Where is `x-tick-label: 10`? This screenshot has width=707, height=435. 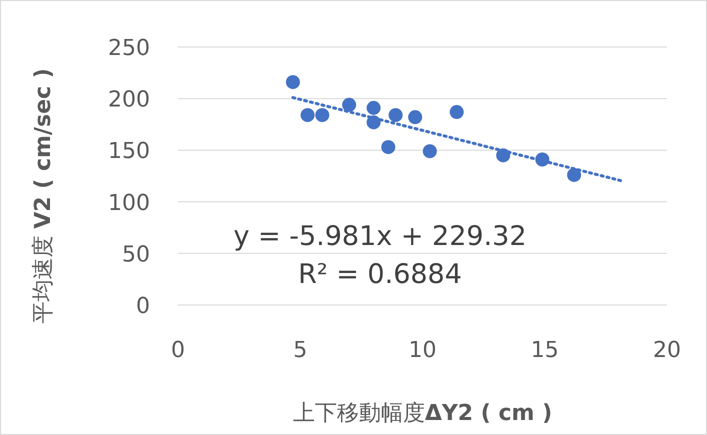
x-tick-label: 10 is located at coordinates (422, 350).